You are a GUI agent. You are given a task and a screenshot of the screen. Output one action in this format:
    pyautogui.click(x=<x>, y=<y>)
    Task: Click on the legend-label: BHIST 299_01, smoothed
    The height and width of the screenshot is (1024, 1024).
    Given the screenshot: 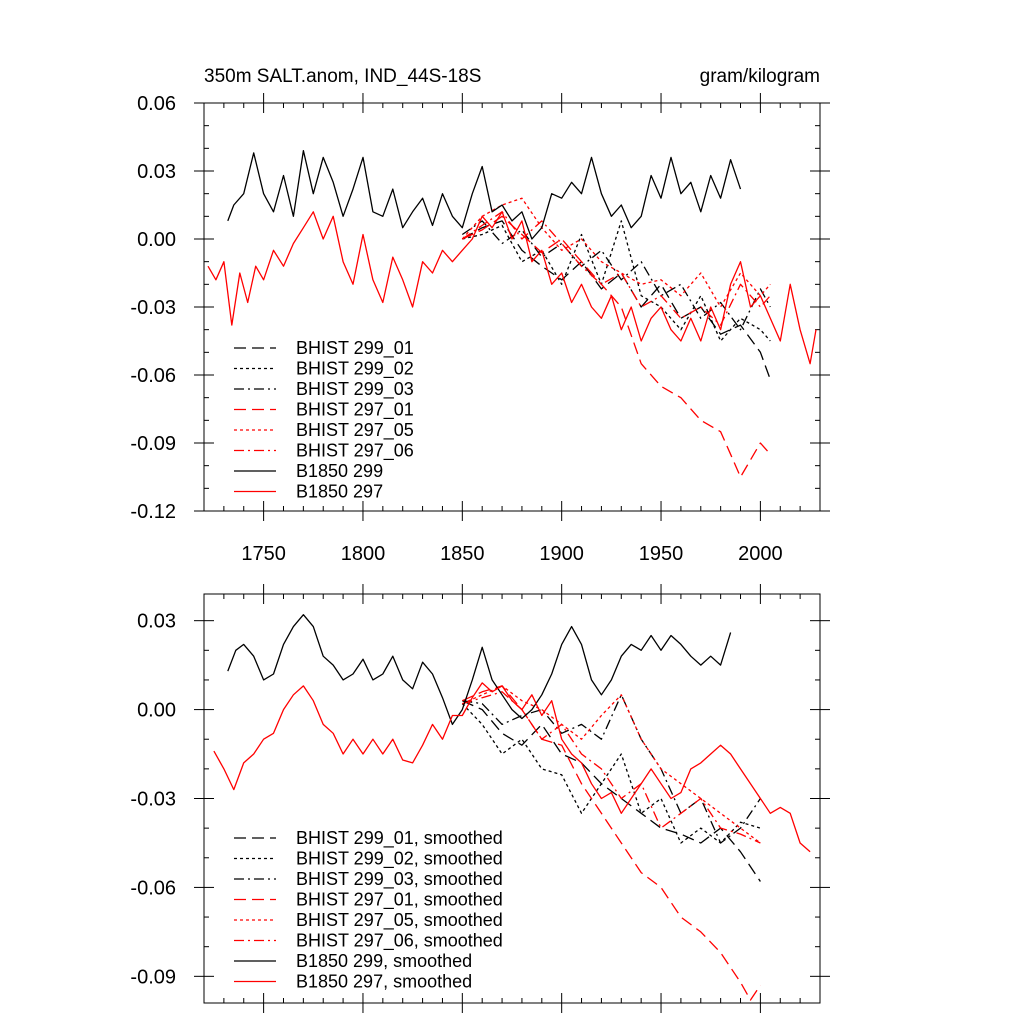 What is the action you would take?
    pyautogui.click(x=399, y=838)
    